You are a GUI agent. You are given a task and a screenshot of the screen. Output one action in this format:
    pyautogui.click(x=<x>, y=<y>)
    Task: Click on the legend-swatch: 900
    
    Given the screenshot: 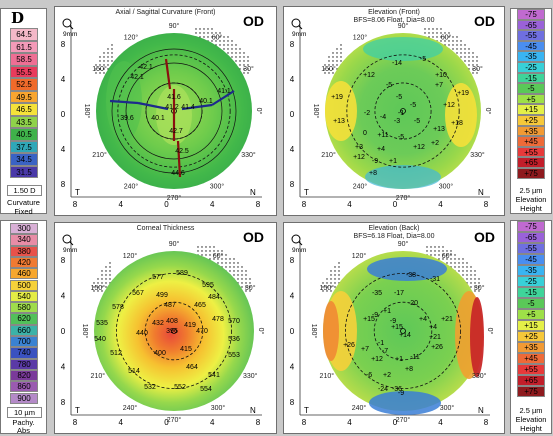 What is the action you would take?
    pyautogui.click(x=24, y=398)
    